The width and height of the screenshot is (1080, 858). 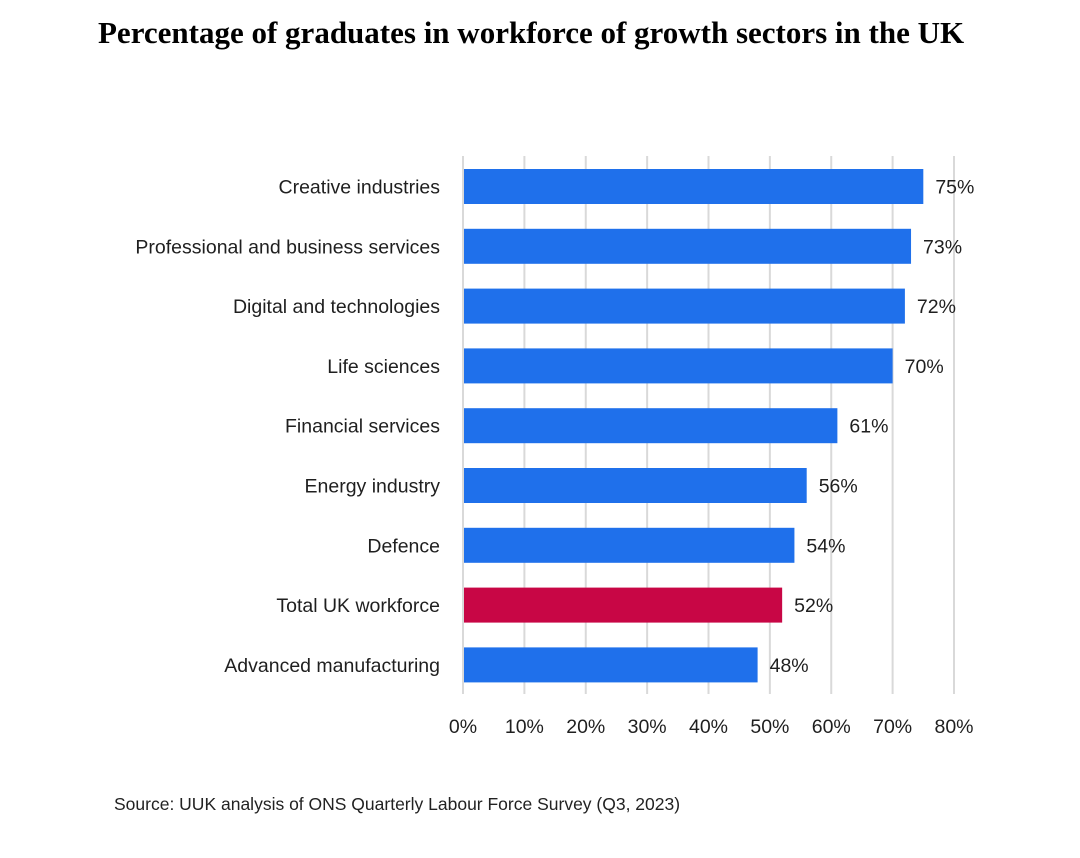 What do you see at coordinates (332, 666) in the screenshot?
I see `category-label: Advanced manufacturing` at bounding box center [332, 666].